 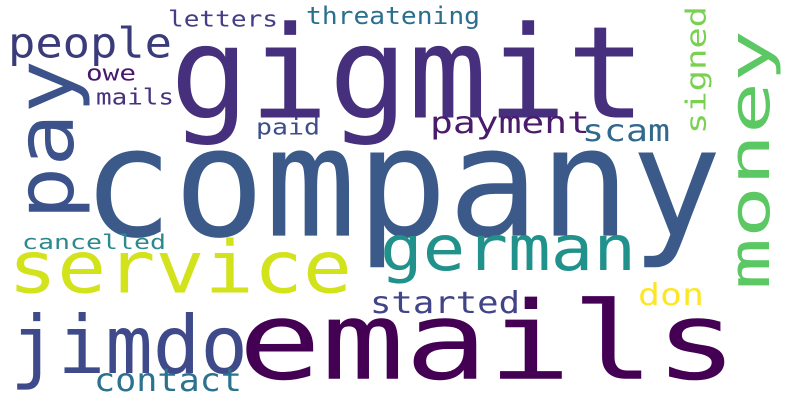 What do you see at coordinates (223, 19) in the screenshot?
I see `word-letters: letters` at bounding box center [223, 19].